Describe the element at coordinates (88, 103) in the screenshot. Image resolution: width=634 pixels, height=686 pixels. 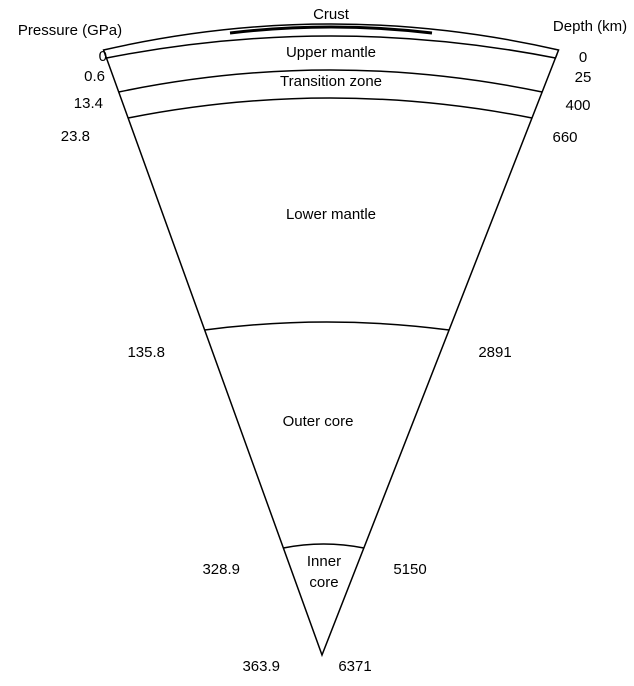
I see `pressure-label: 13.4` at that location.